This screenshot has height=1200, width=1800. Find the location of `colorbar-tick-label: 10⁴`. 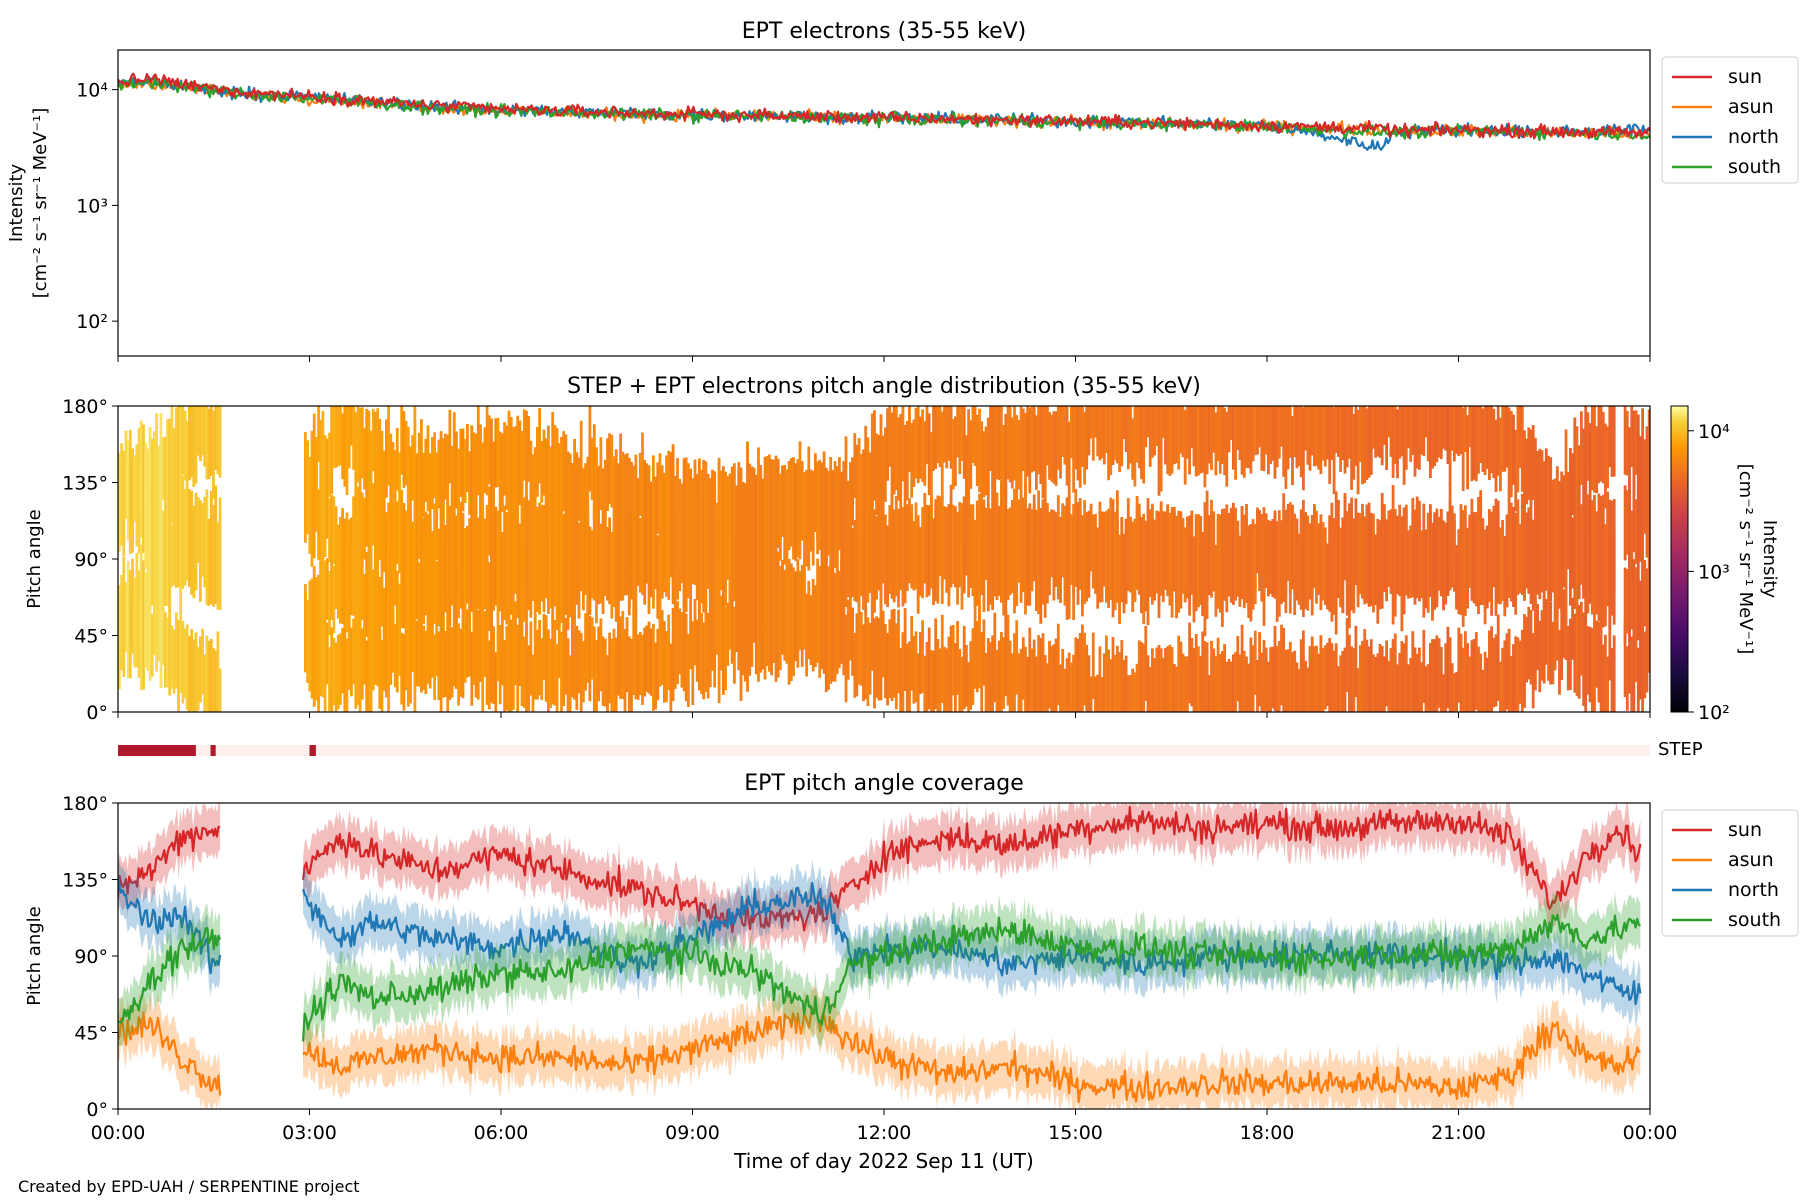

colorbar-tick-label: 10⁴ is located at coordinates (1714, 432).